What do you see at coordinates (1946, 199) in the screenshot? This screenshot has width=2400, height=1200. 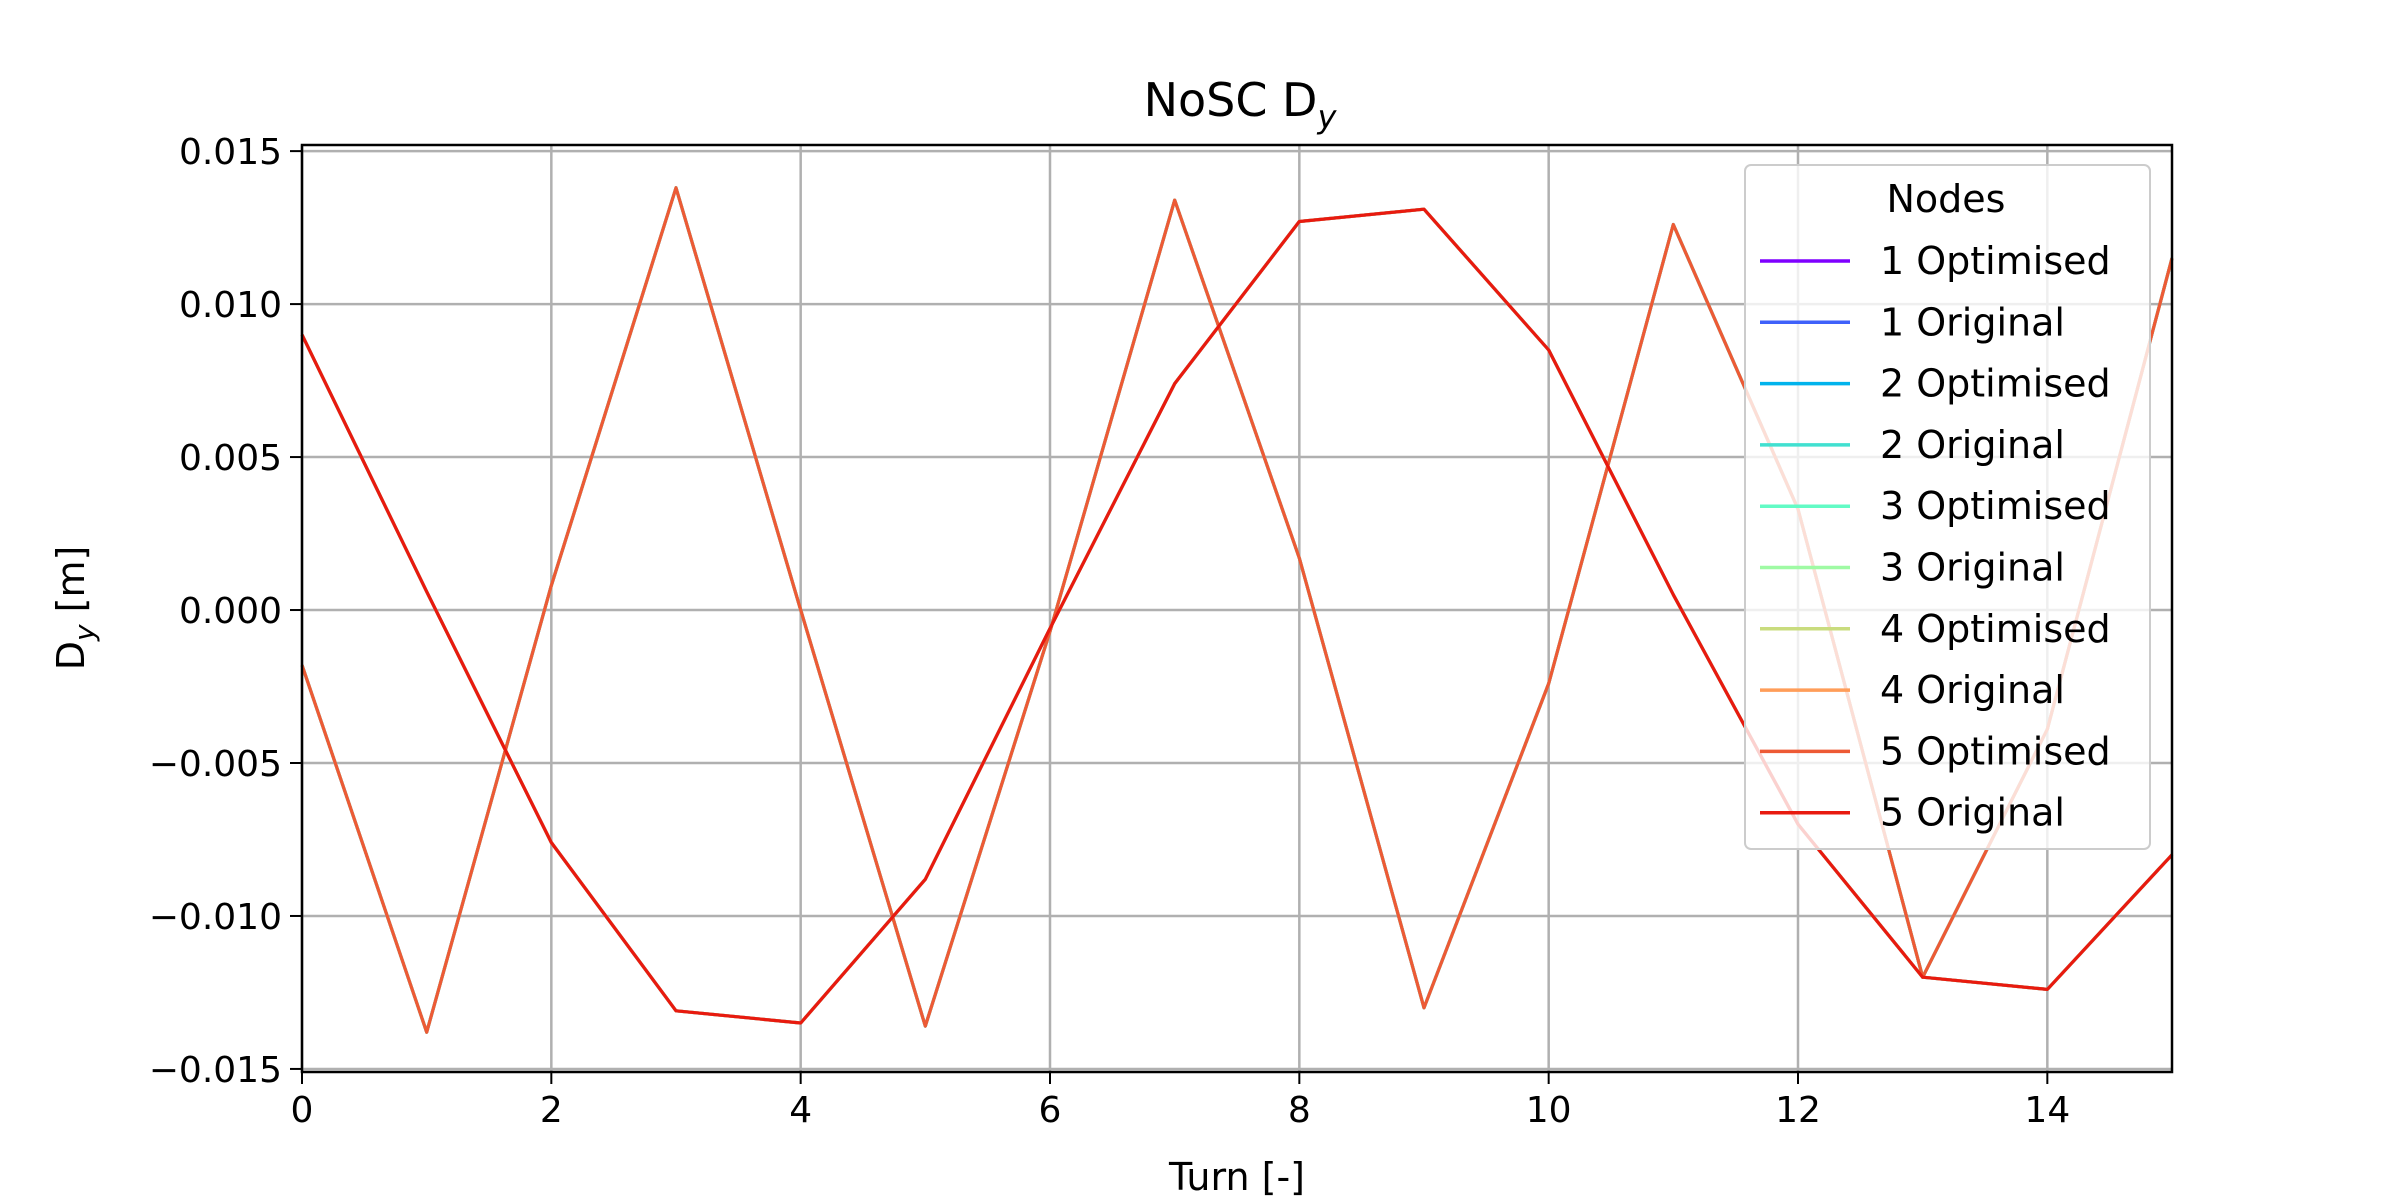 I see `legend-title: Nodes` at bounding box center [1946, 199].